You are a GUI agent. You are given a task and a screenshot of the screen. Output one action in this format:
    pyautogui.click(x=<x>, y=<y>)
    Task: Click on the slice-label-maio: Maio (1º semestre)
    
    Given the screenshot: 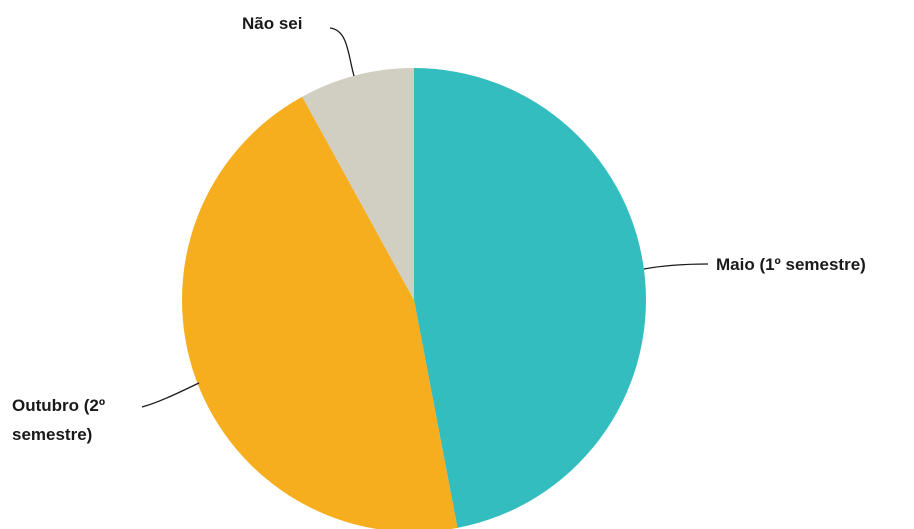 What is the action you would take?
    pyautogui.click(x=791, y=264)
    